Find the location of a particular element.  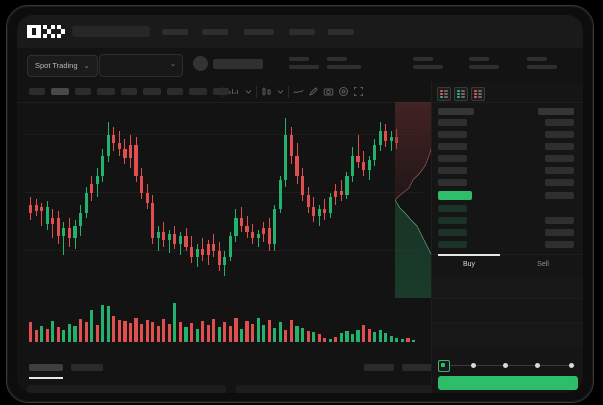

timeframe-15m is located at coordinates (83, 91).